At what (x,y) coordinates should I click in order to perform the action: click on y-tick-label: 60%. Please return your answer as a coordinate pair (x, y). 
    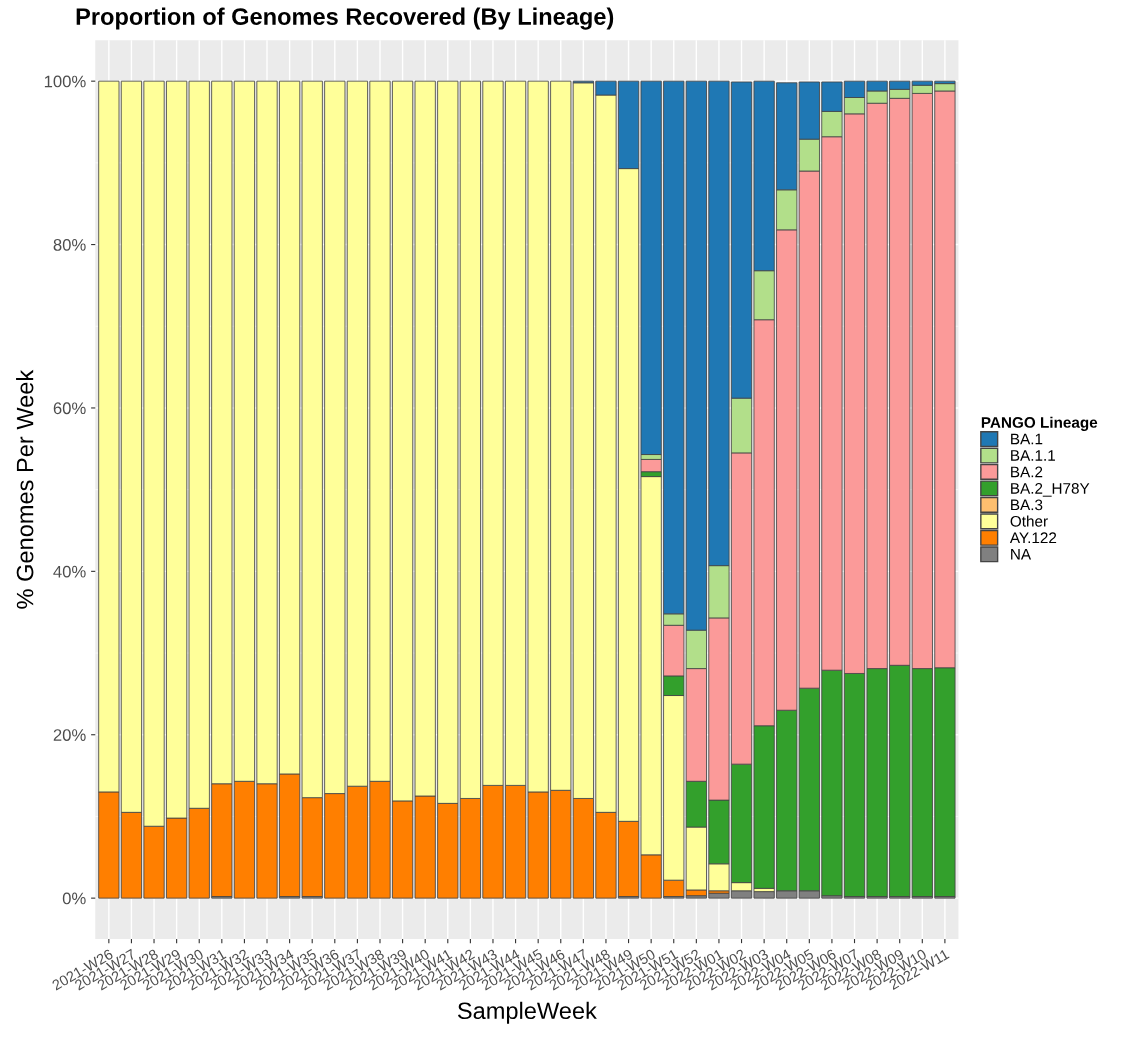
    Looking at the image, I should click on (69, 408).